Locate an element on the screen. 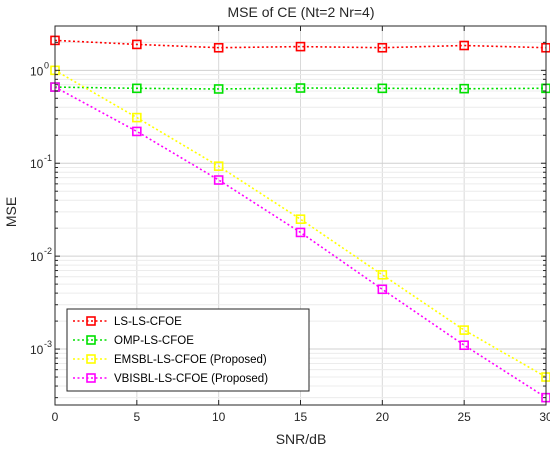  x-tick-label: 0 is located at coordinates (55, 417).